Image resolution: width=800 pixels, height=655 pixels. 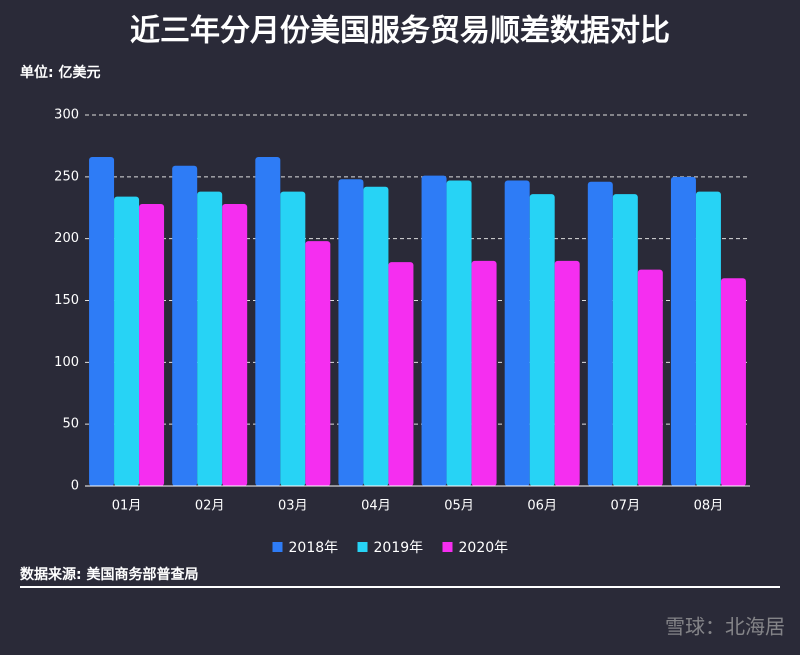 I want to click on x-tick-label: 07月, so click(x=626, y=506).